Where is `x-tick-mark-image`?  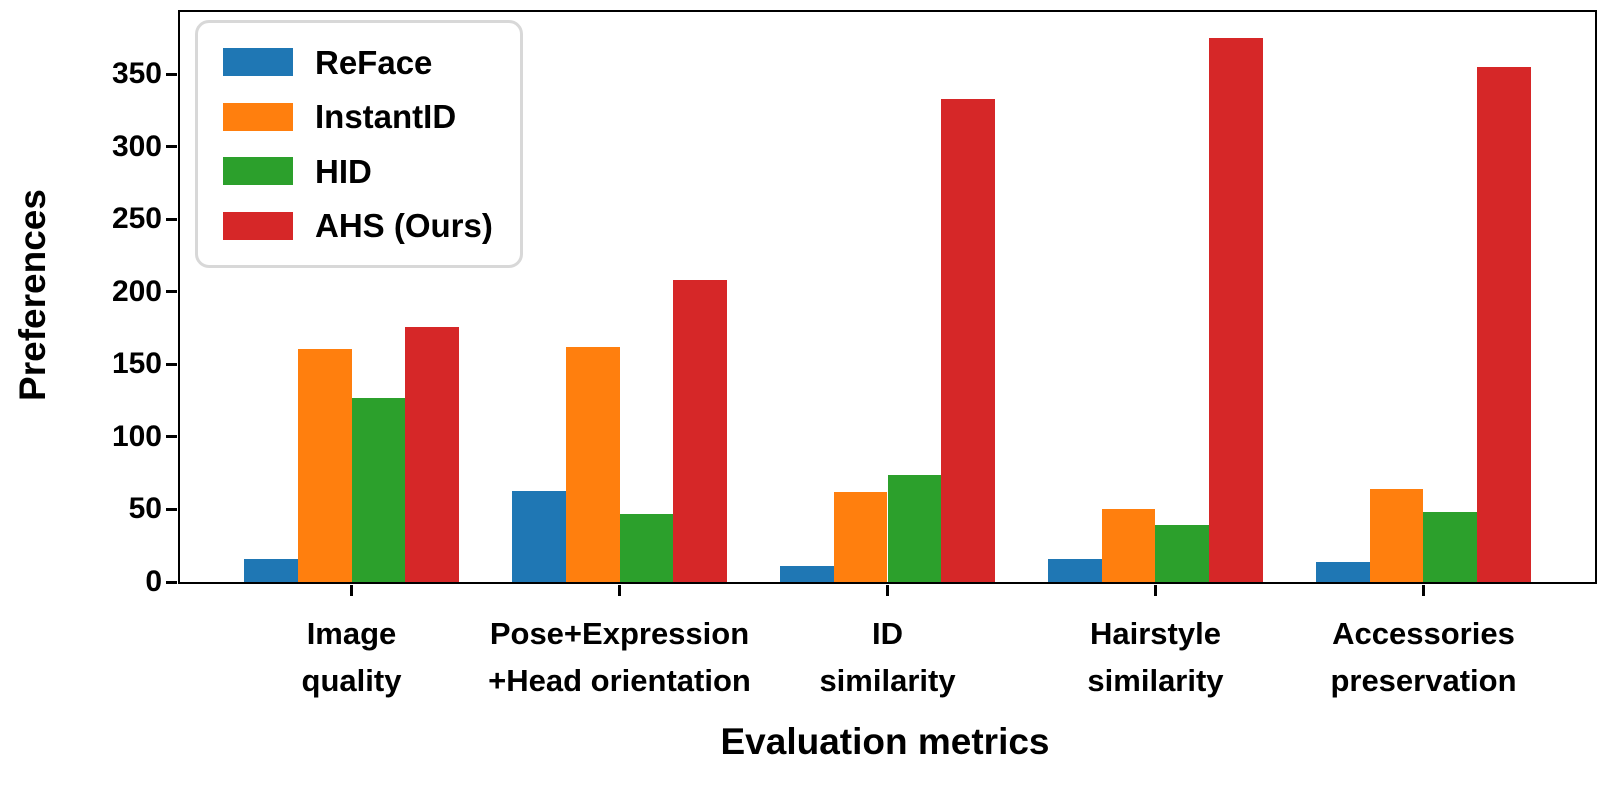 x-tick-mark-image is located at coordinates (351, 590).